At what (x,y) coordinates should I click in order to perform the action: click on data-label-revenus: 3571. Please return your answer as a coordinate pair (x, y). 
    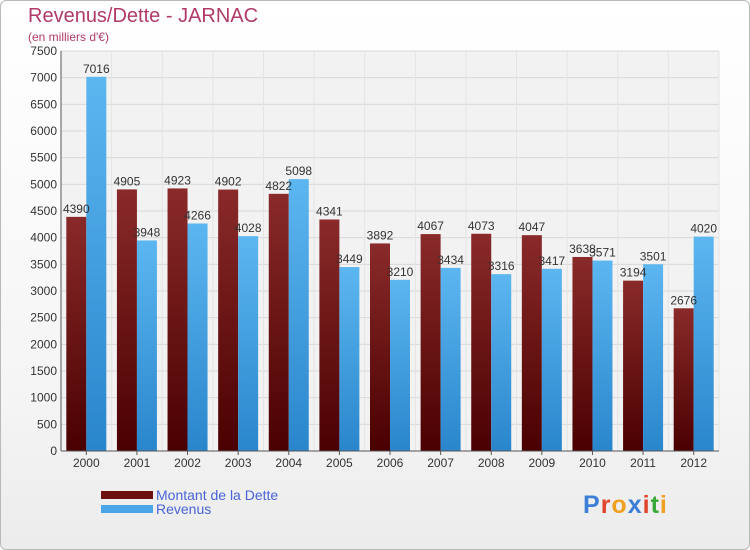
    Looking at the image, I should click on (602, 253).